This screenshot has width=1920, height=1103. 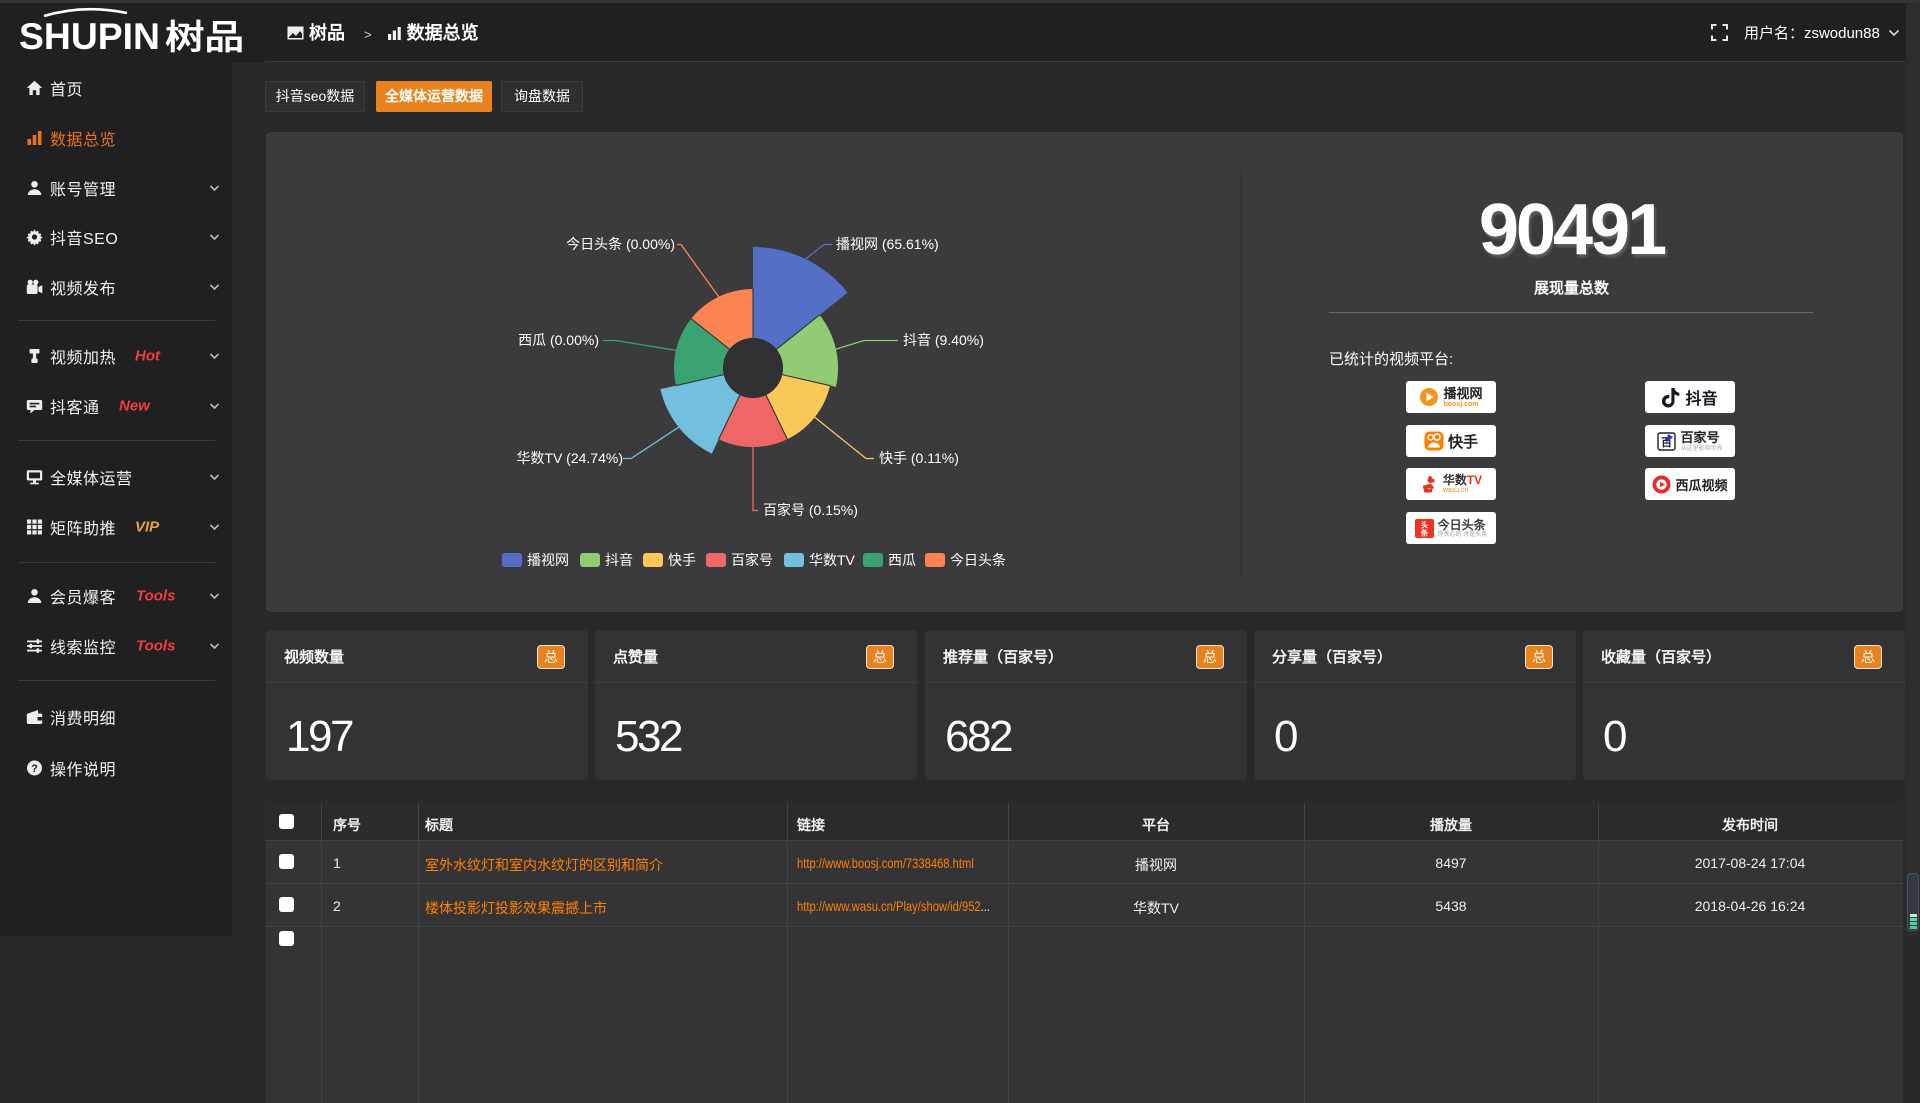 I want to click on svg-text: 条, so click(x=1423, y=532).